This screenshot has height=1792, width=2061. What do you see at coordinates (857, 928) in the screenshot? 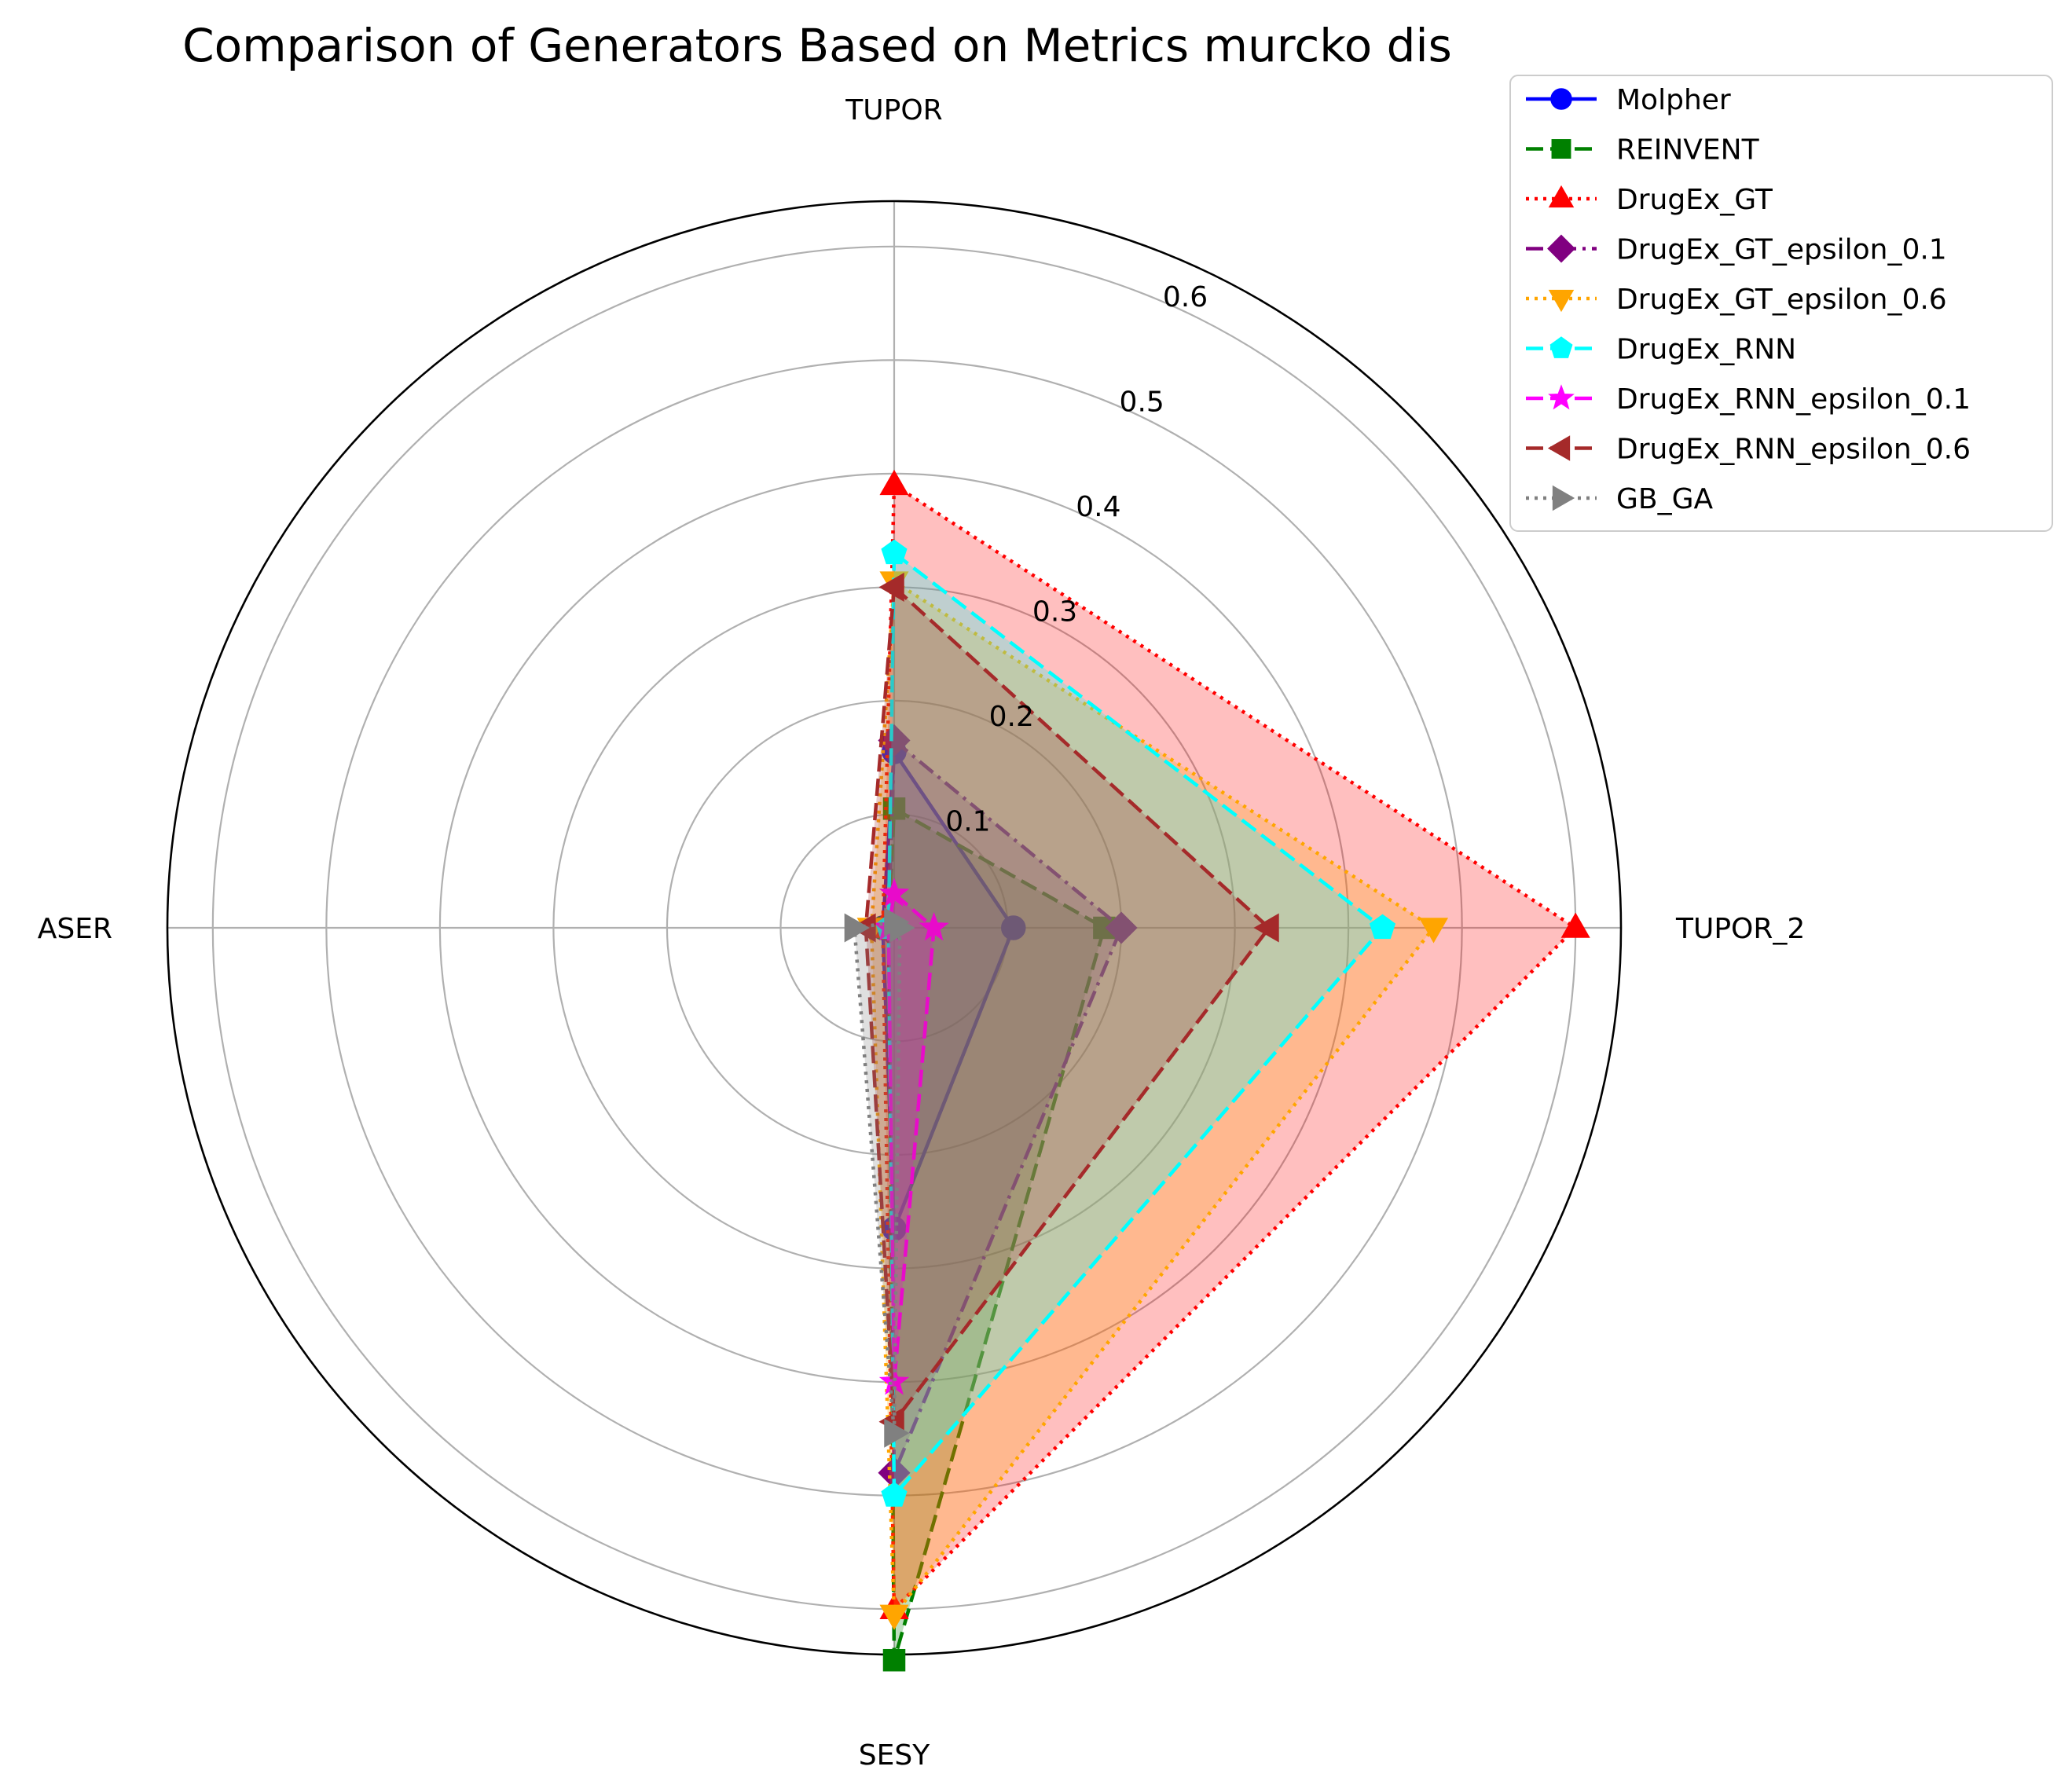
I see `point-gb-ga-aser` at bounding box center [857, 928].